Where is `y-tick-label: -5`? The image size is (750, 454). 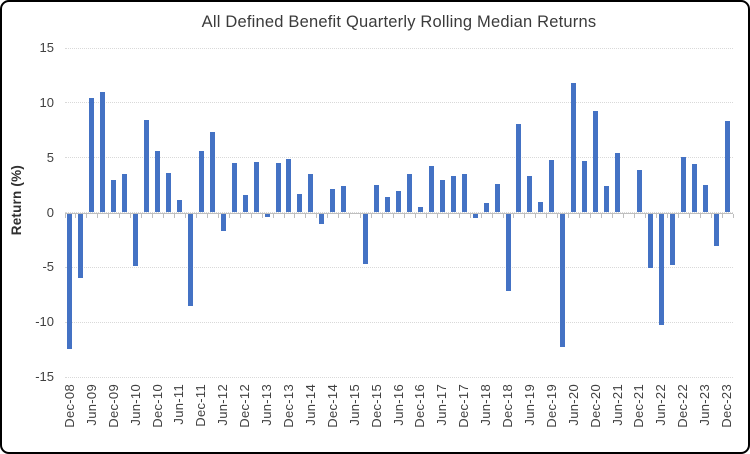 y-tick-label: -5 is located at coordinates (48, 267).